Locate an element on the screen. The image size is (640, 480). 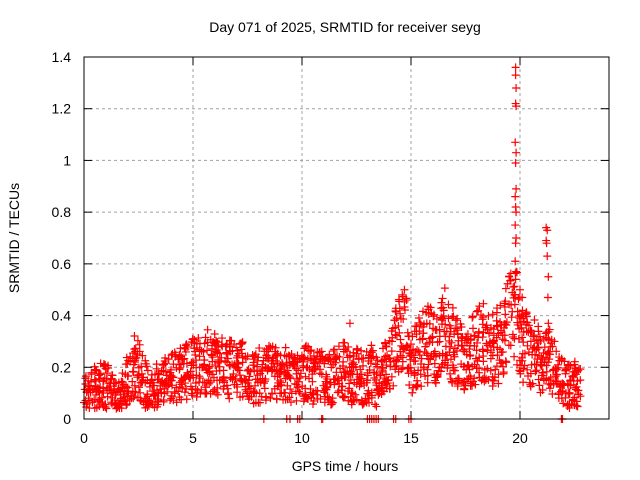
x-axis-label: GPS time / hours is located at coordinates (345, 466).